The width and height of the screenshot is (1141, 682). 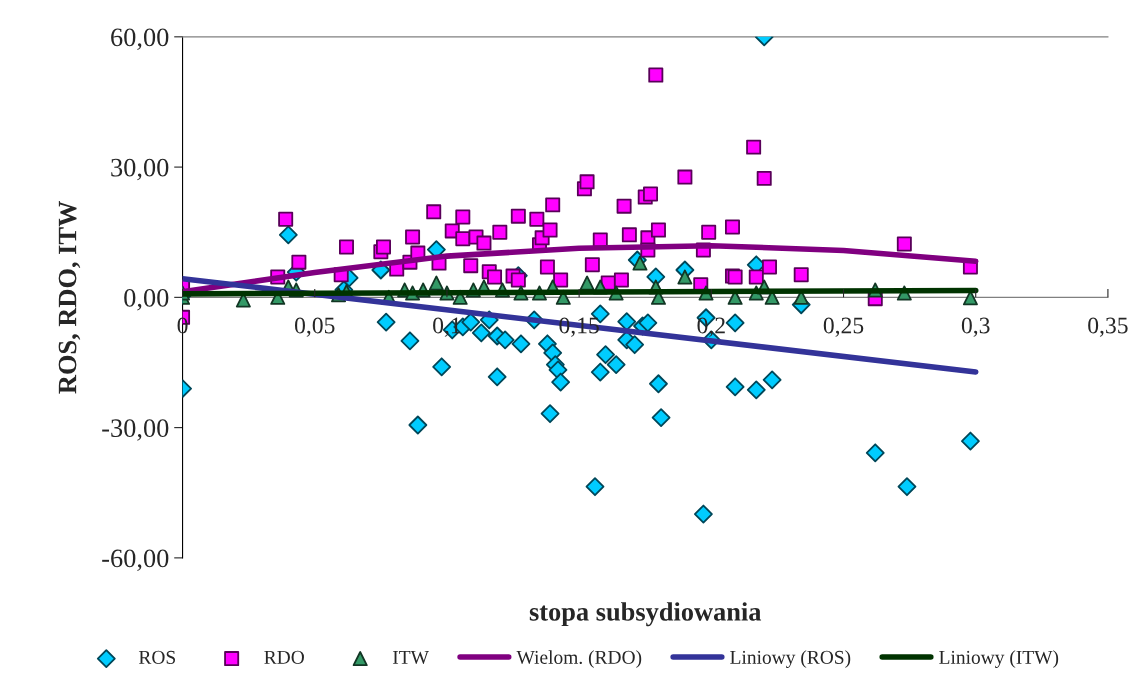 What do you see at coordinates (711, 327) in the screenshot?
I see `x-tick-label: 0,2` at bounding box center [711, 327].